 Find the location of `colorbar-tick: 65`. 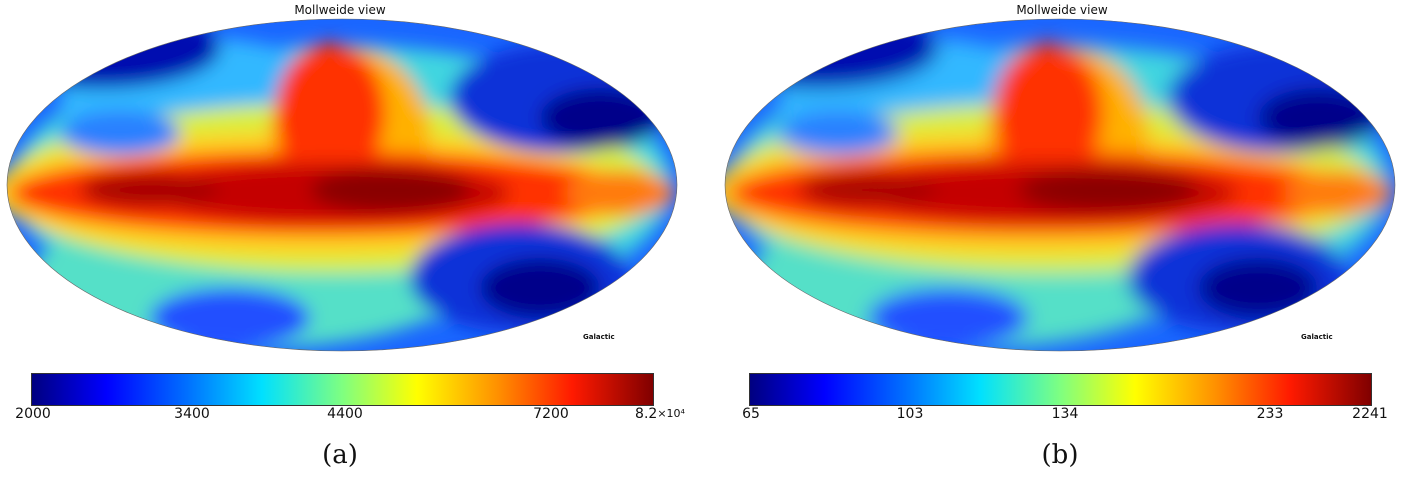

colorbar-tick: 65 is located at coordinates (751, 414).